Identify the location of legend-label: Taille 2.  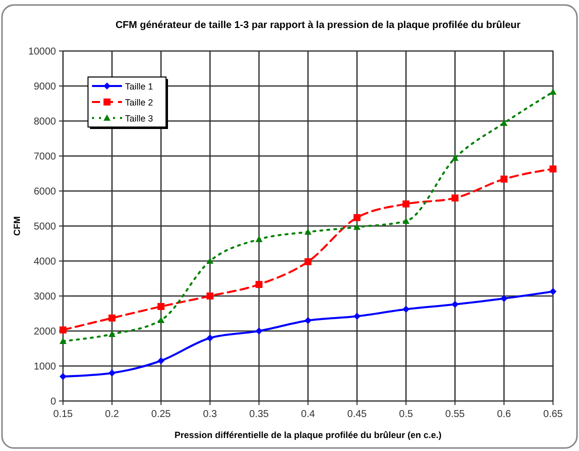
(139, 103).